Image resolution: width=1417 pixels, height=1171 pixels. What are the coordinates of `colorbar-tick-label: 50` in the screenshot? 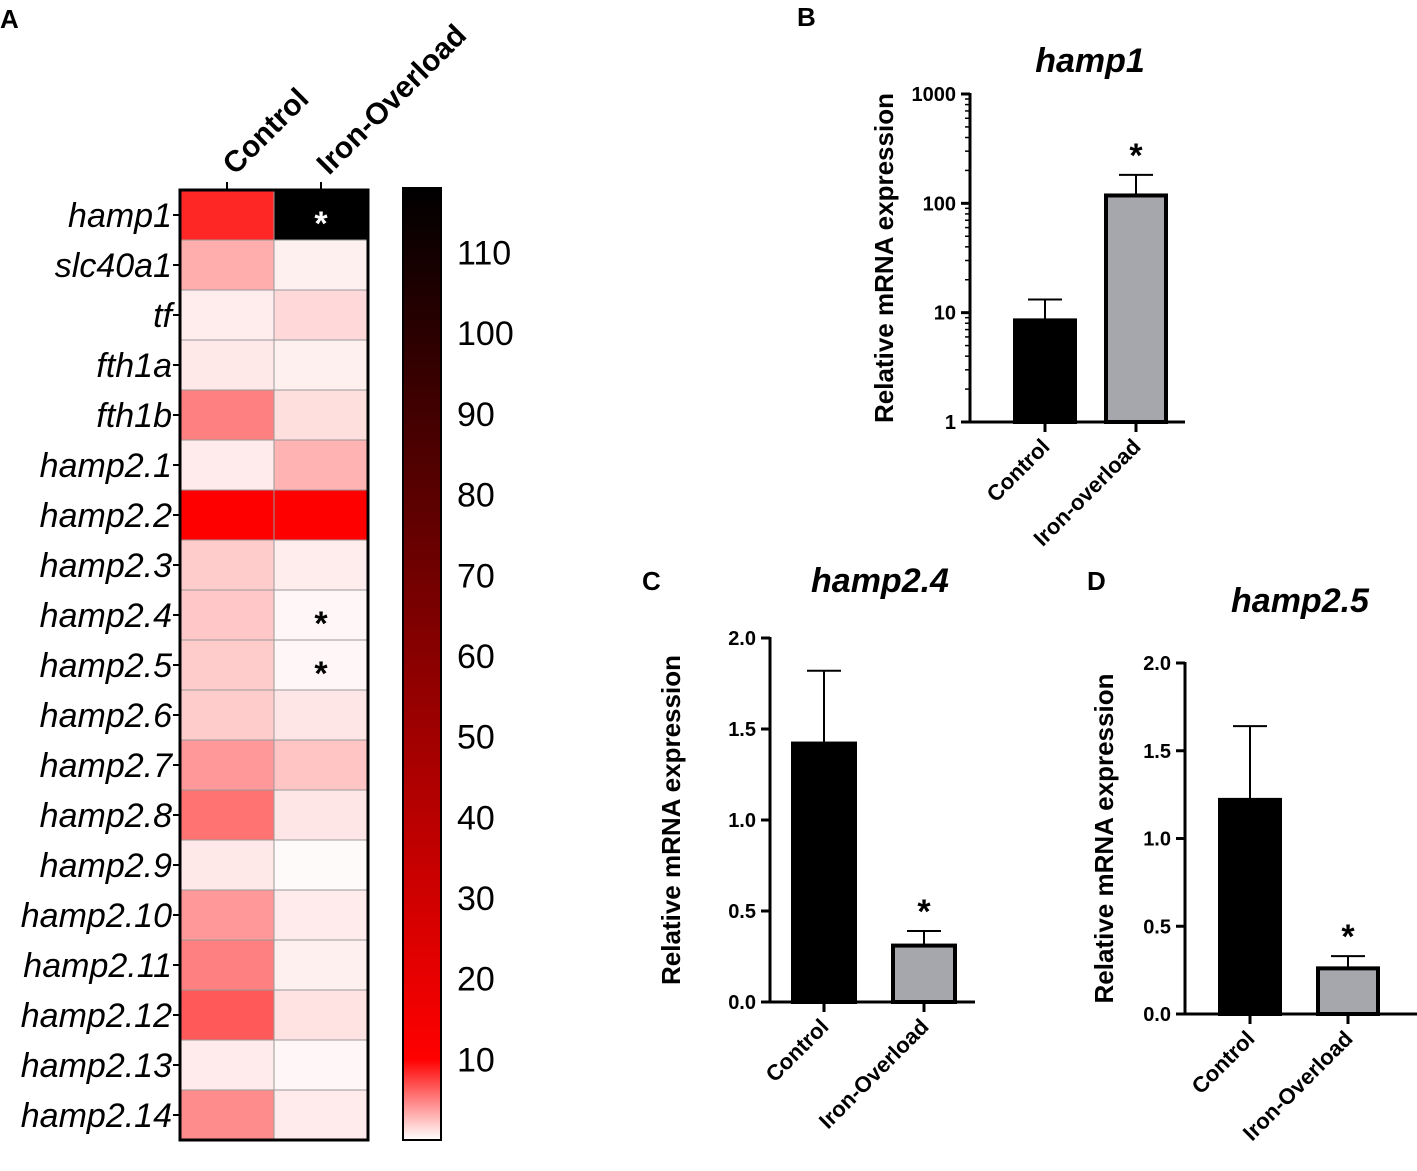 It's located at (476, 738).